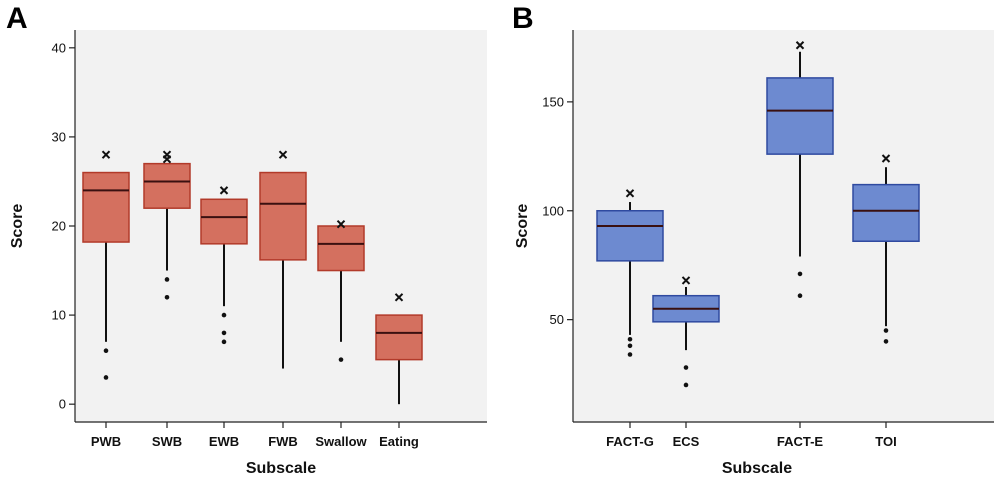 Image resolution: width=999 pixels, height=489 pixels. Describe the element at coordinates (553, 210) in the screenshot. I see `panel-b-y-tick-label: 100` at that location.